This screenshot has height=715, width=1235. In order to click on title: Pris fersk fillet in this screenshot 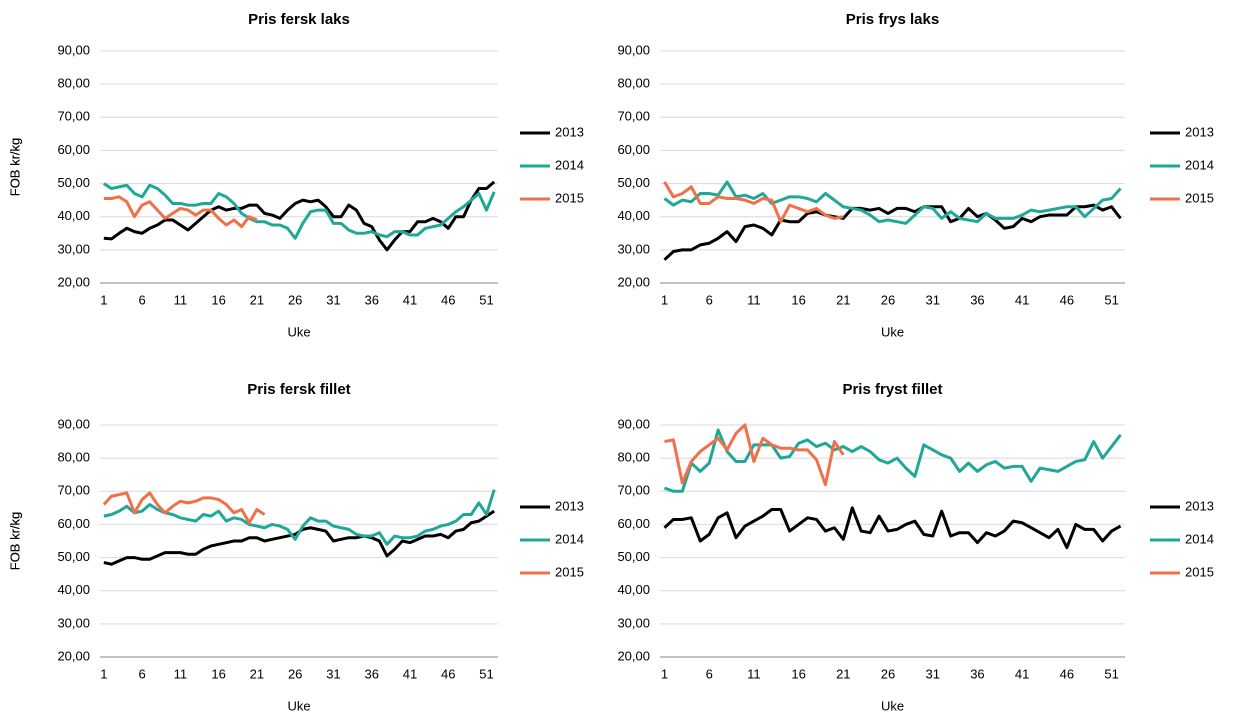, I will do `click(298, 389)`.